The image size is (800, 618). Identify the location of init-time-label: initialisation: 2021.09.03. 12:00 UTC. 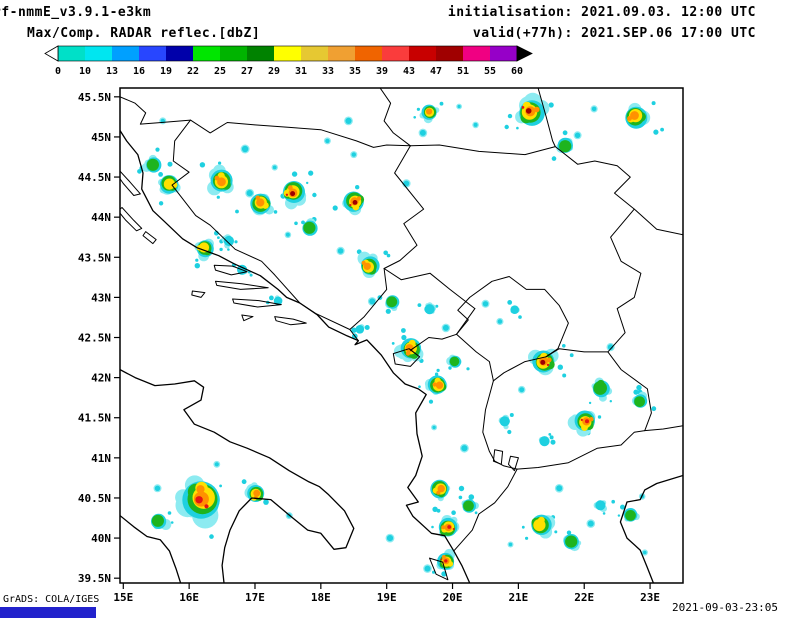
(601, 12).